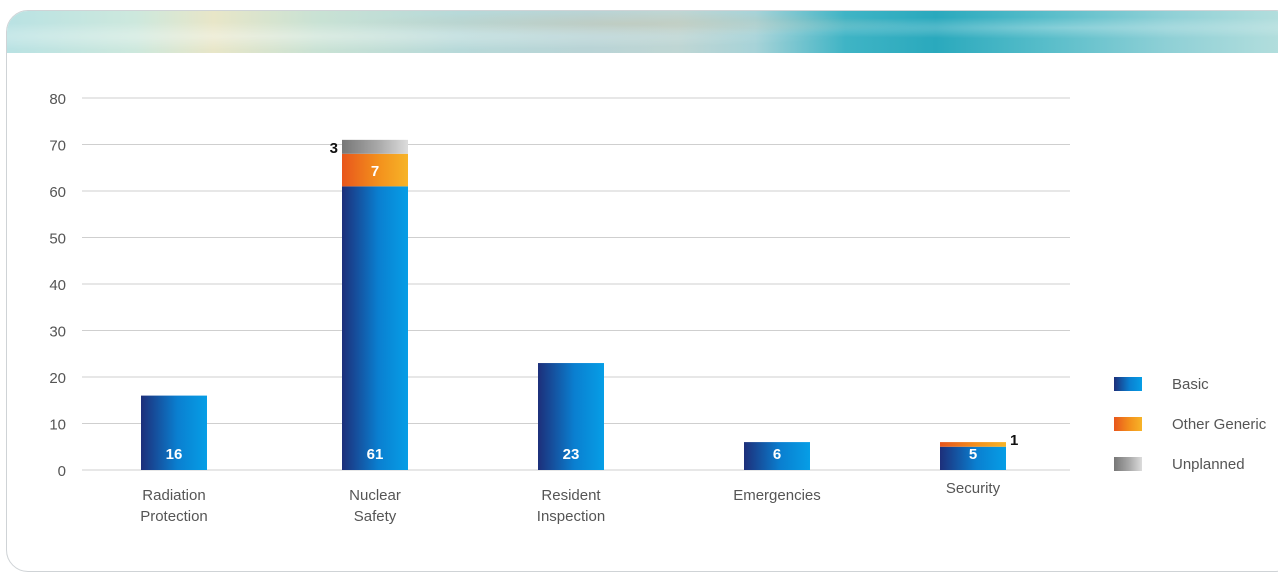 This screenshot has height=572, width=1278. What do you see at coordinates (57, 332) in the screenshot?
I see `y-tick-label: 30` at bounding box center [57, 332].